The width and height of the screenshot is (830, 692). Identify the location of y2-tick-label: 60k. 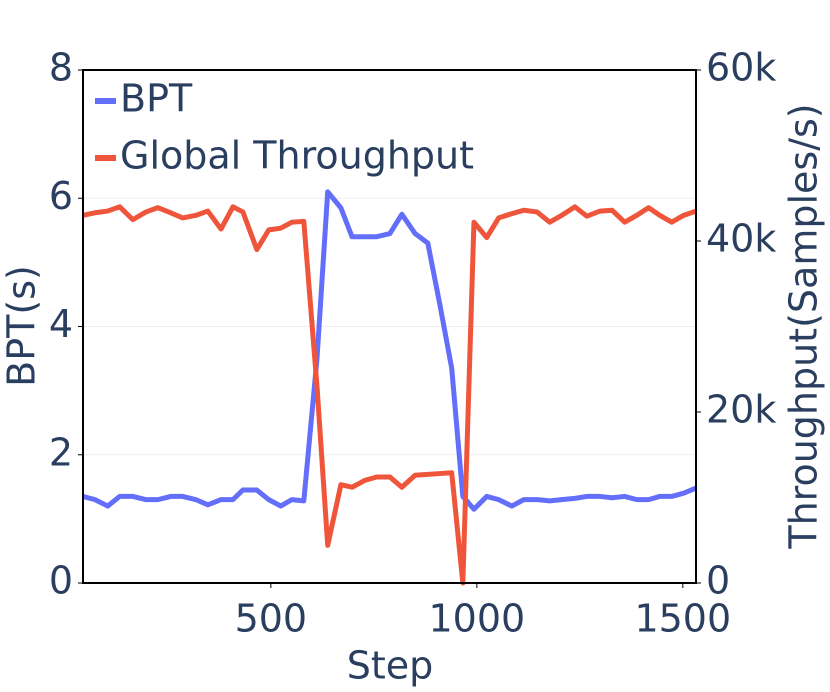
(741, 68).